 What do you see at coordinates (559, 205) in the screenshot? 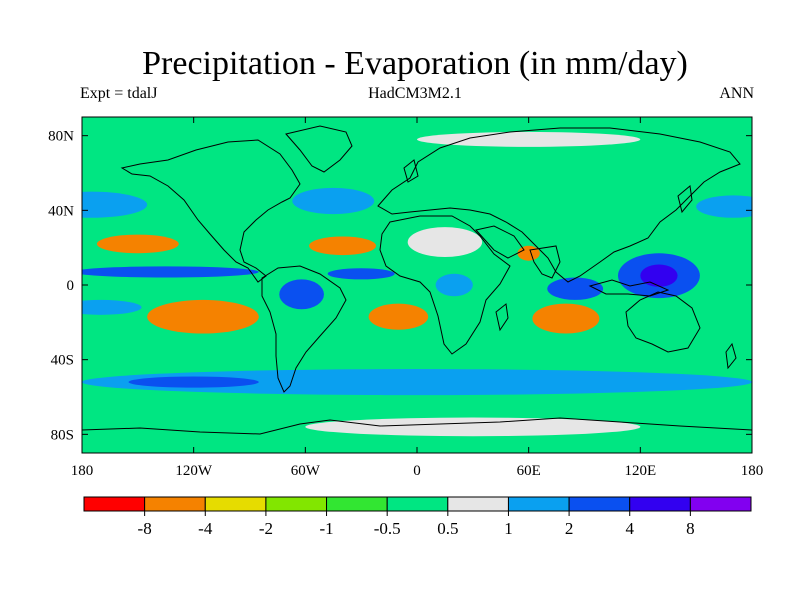
I see `coast-eurasia` at bounding box center [559, 205].